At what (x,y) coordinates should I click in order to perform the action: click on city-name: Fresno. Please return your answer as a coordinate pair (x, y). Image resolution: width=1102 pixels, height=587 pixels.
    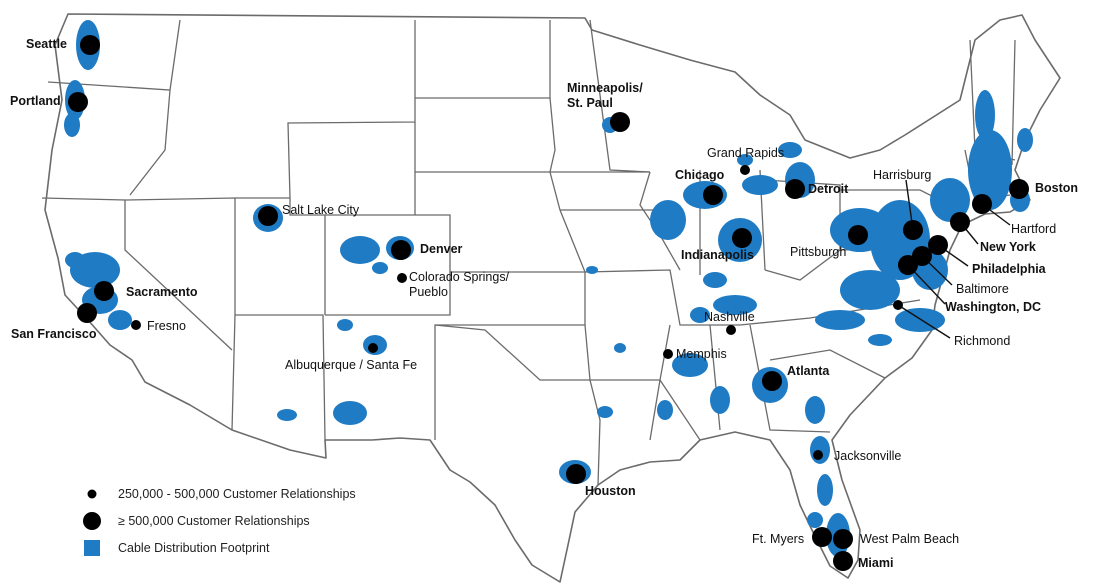
    Looking at the image, I should click on (166, 326).